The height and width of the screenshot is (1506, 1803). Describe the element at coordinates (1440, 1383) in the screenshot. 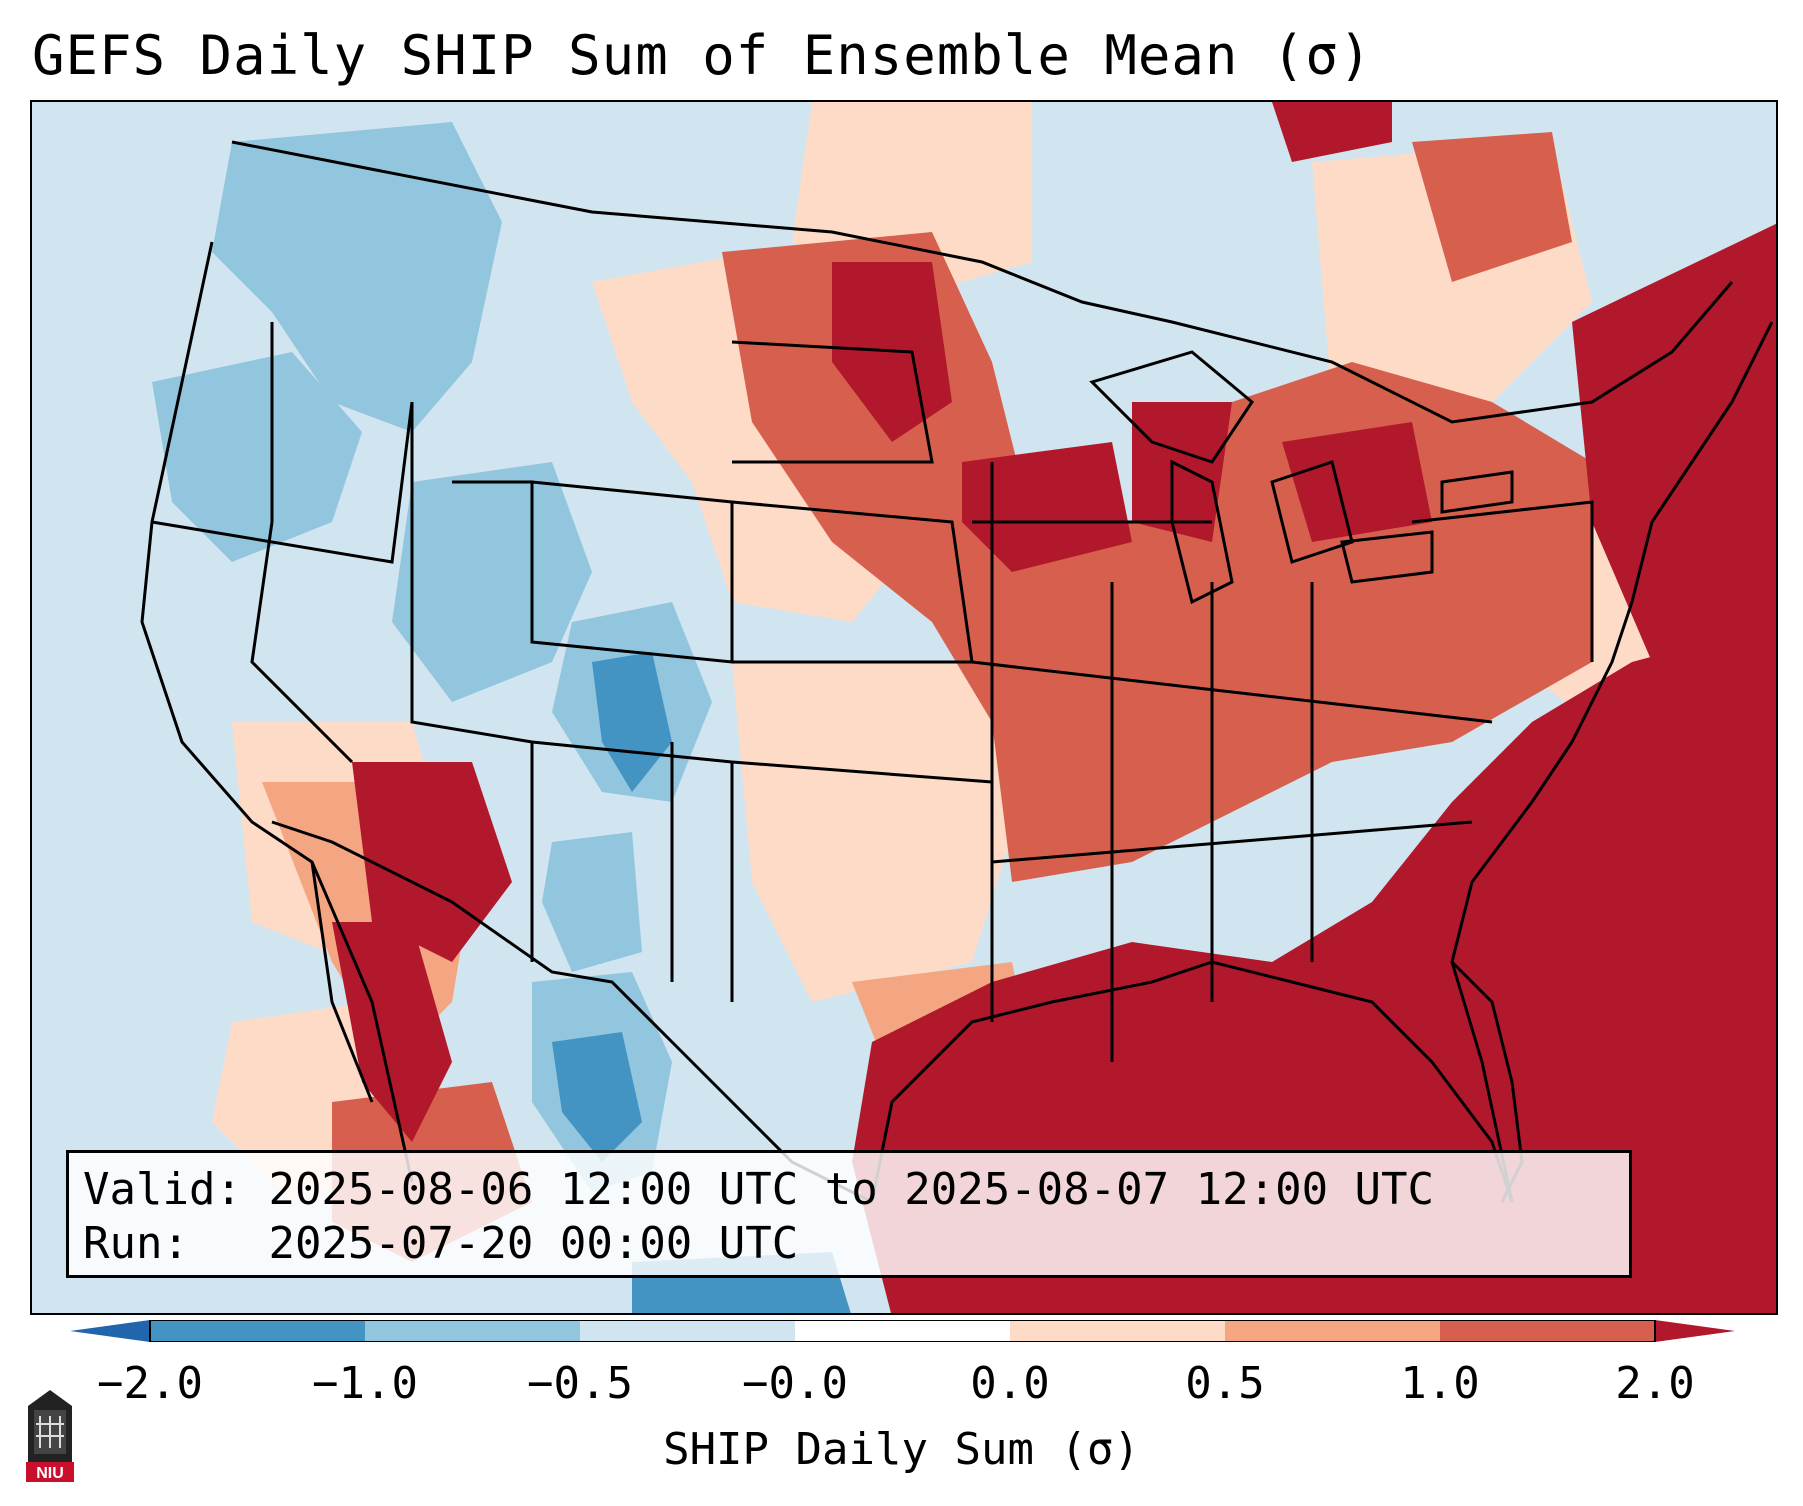

I see `tick-label: 1.0` at that location.